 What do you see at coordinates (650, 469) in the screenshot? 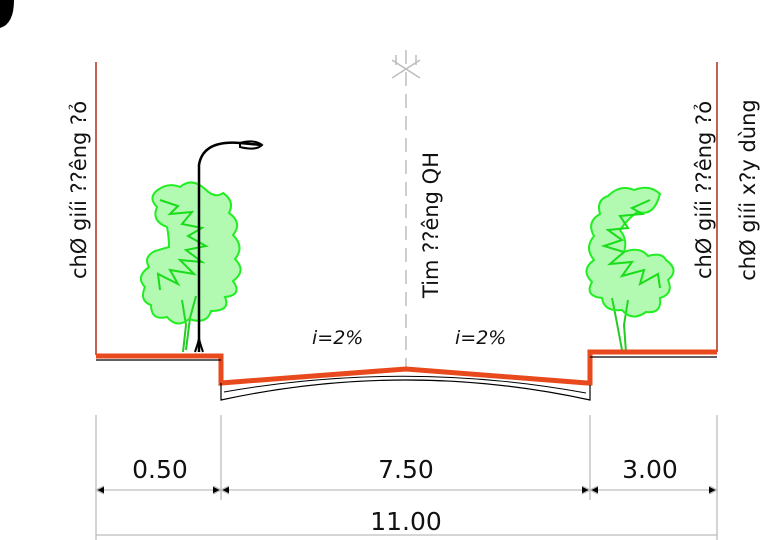
I see `dim-right-sidewalk: 3.00` at bounding box center [650, 469].